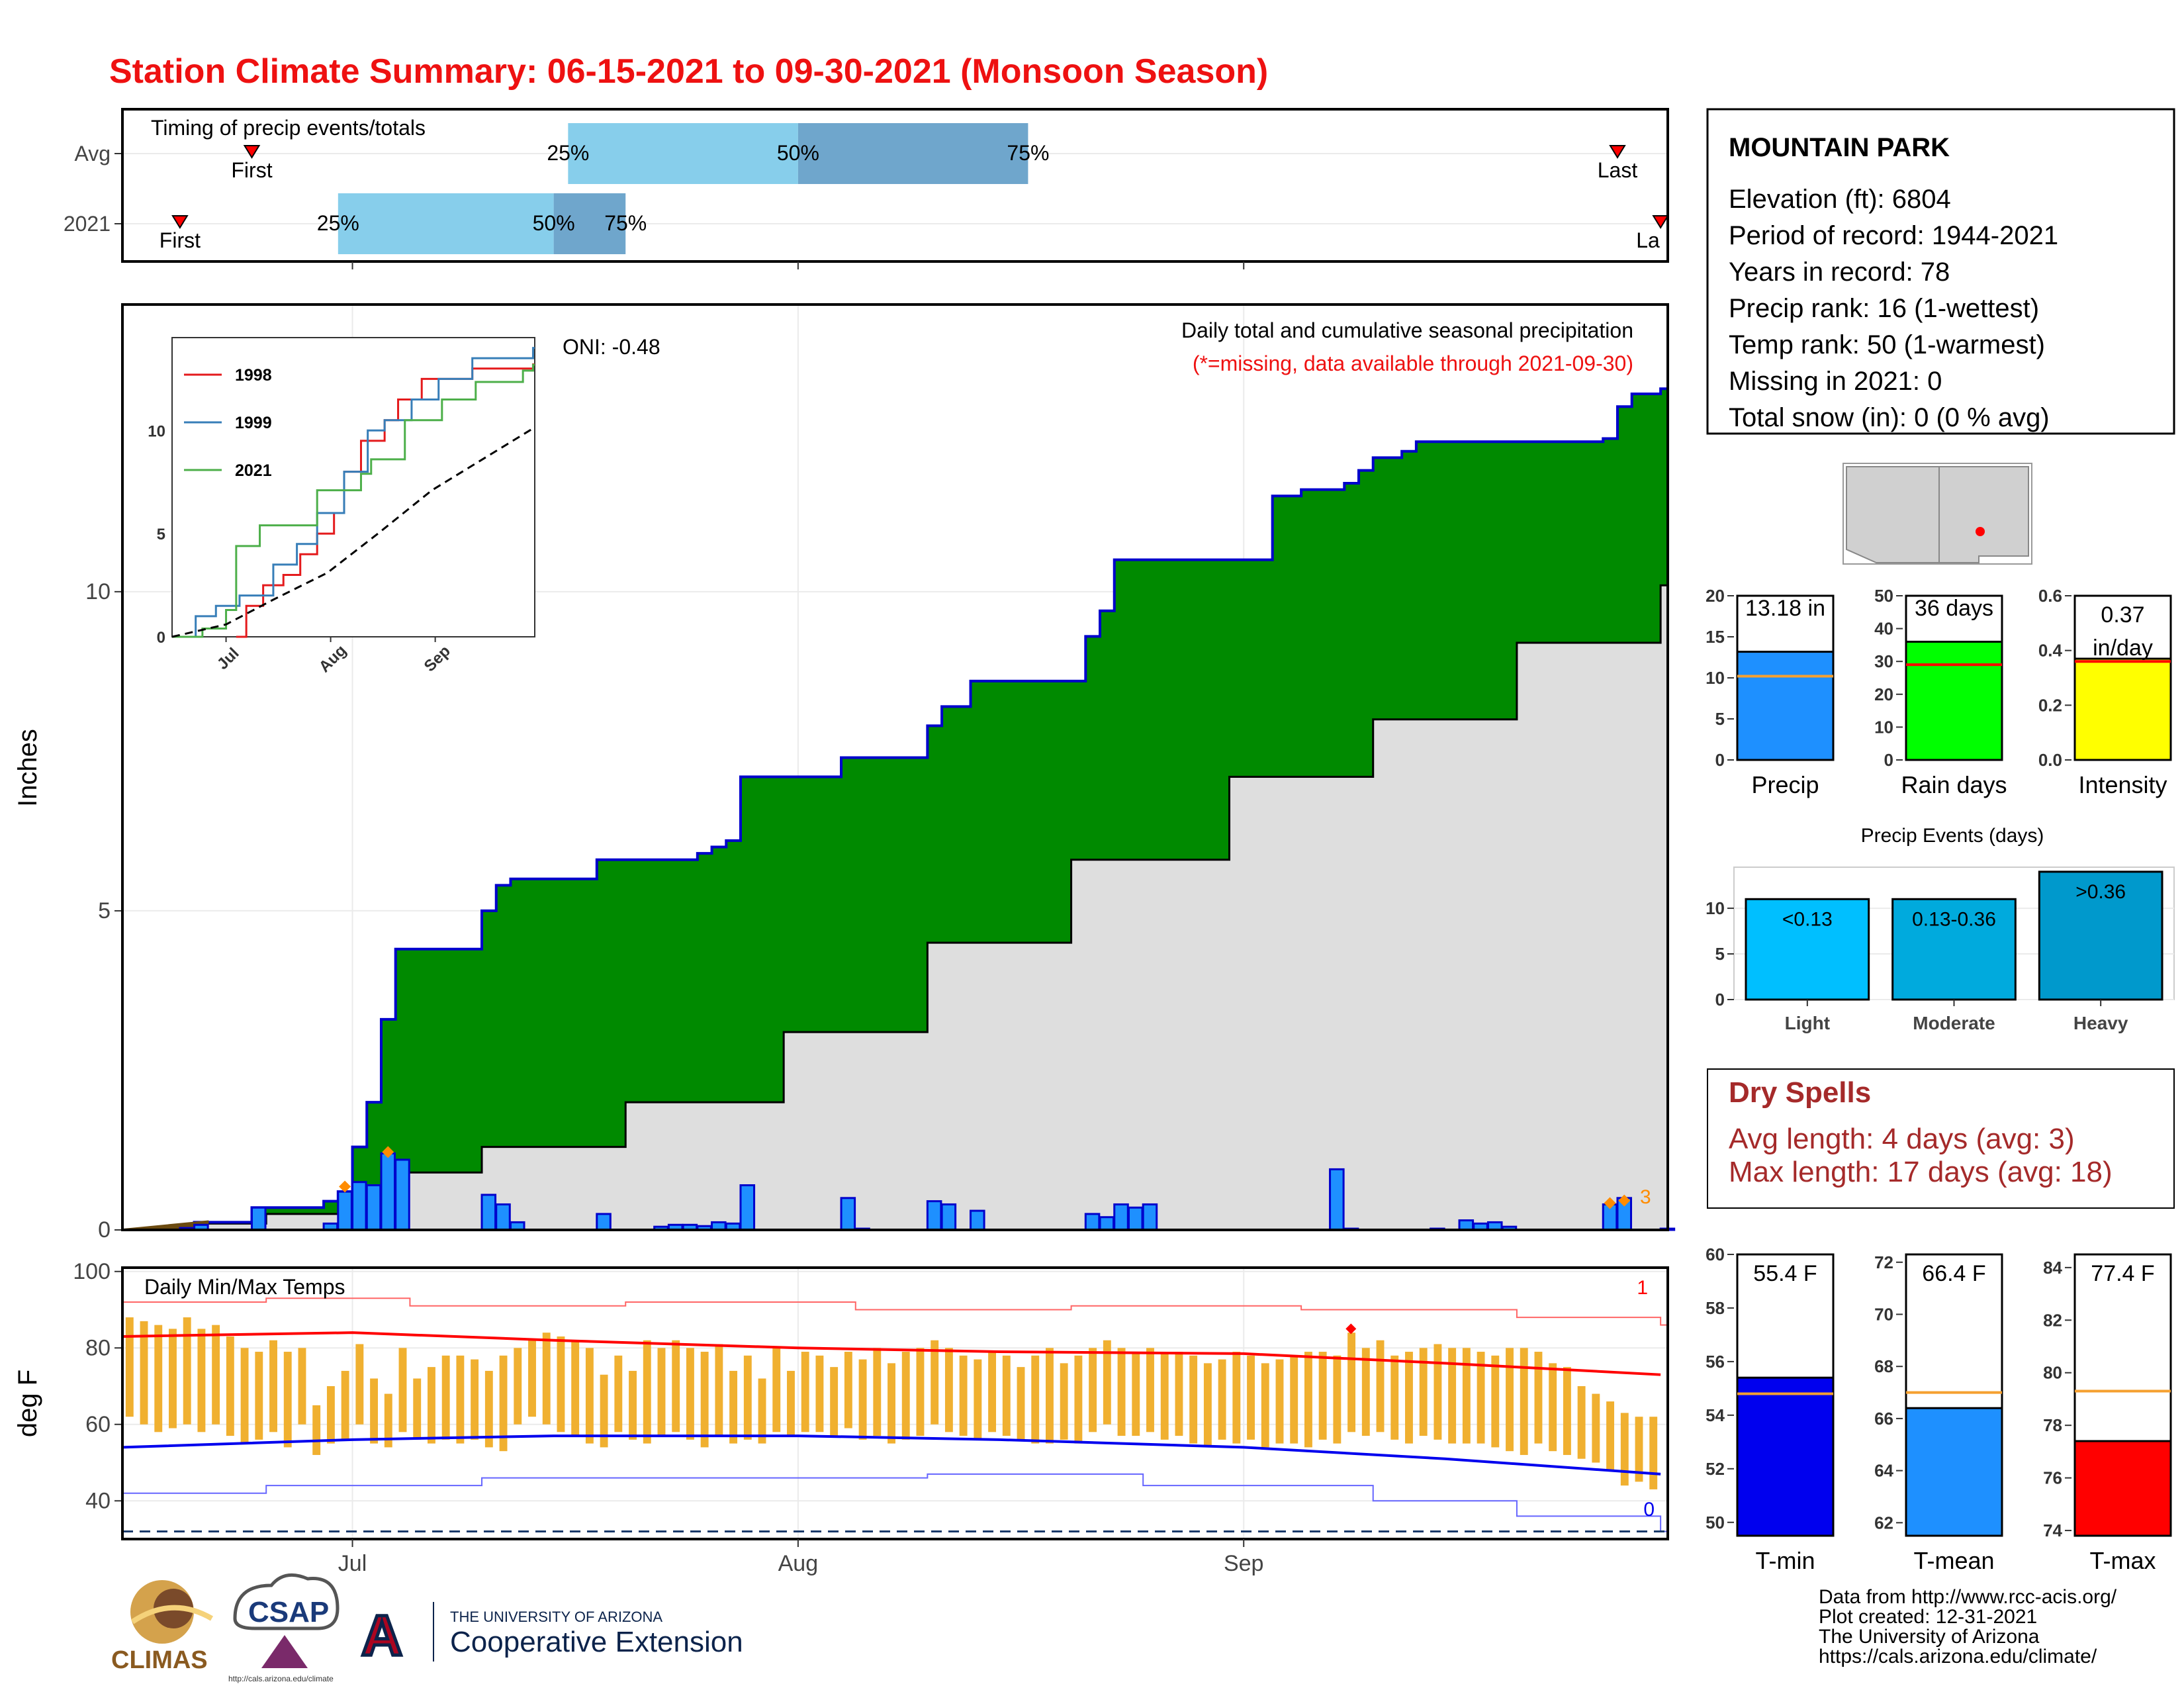 The height and width of the screenshot is (1688, 2184). I want to click on y-tick-label: 70, so click(1883, 1315).